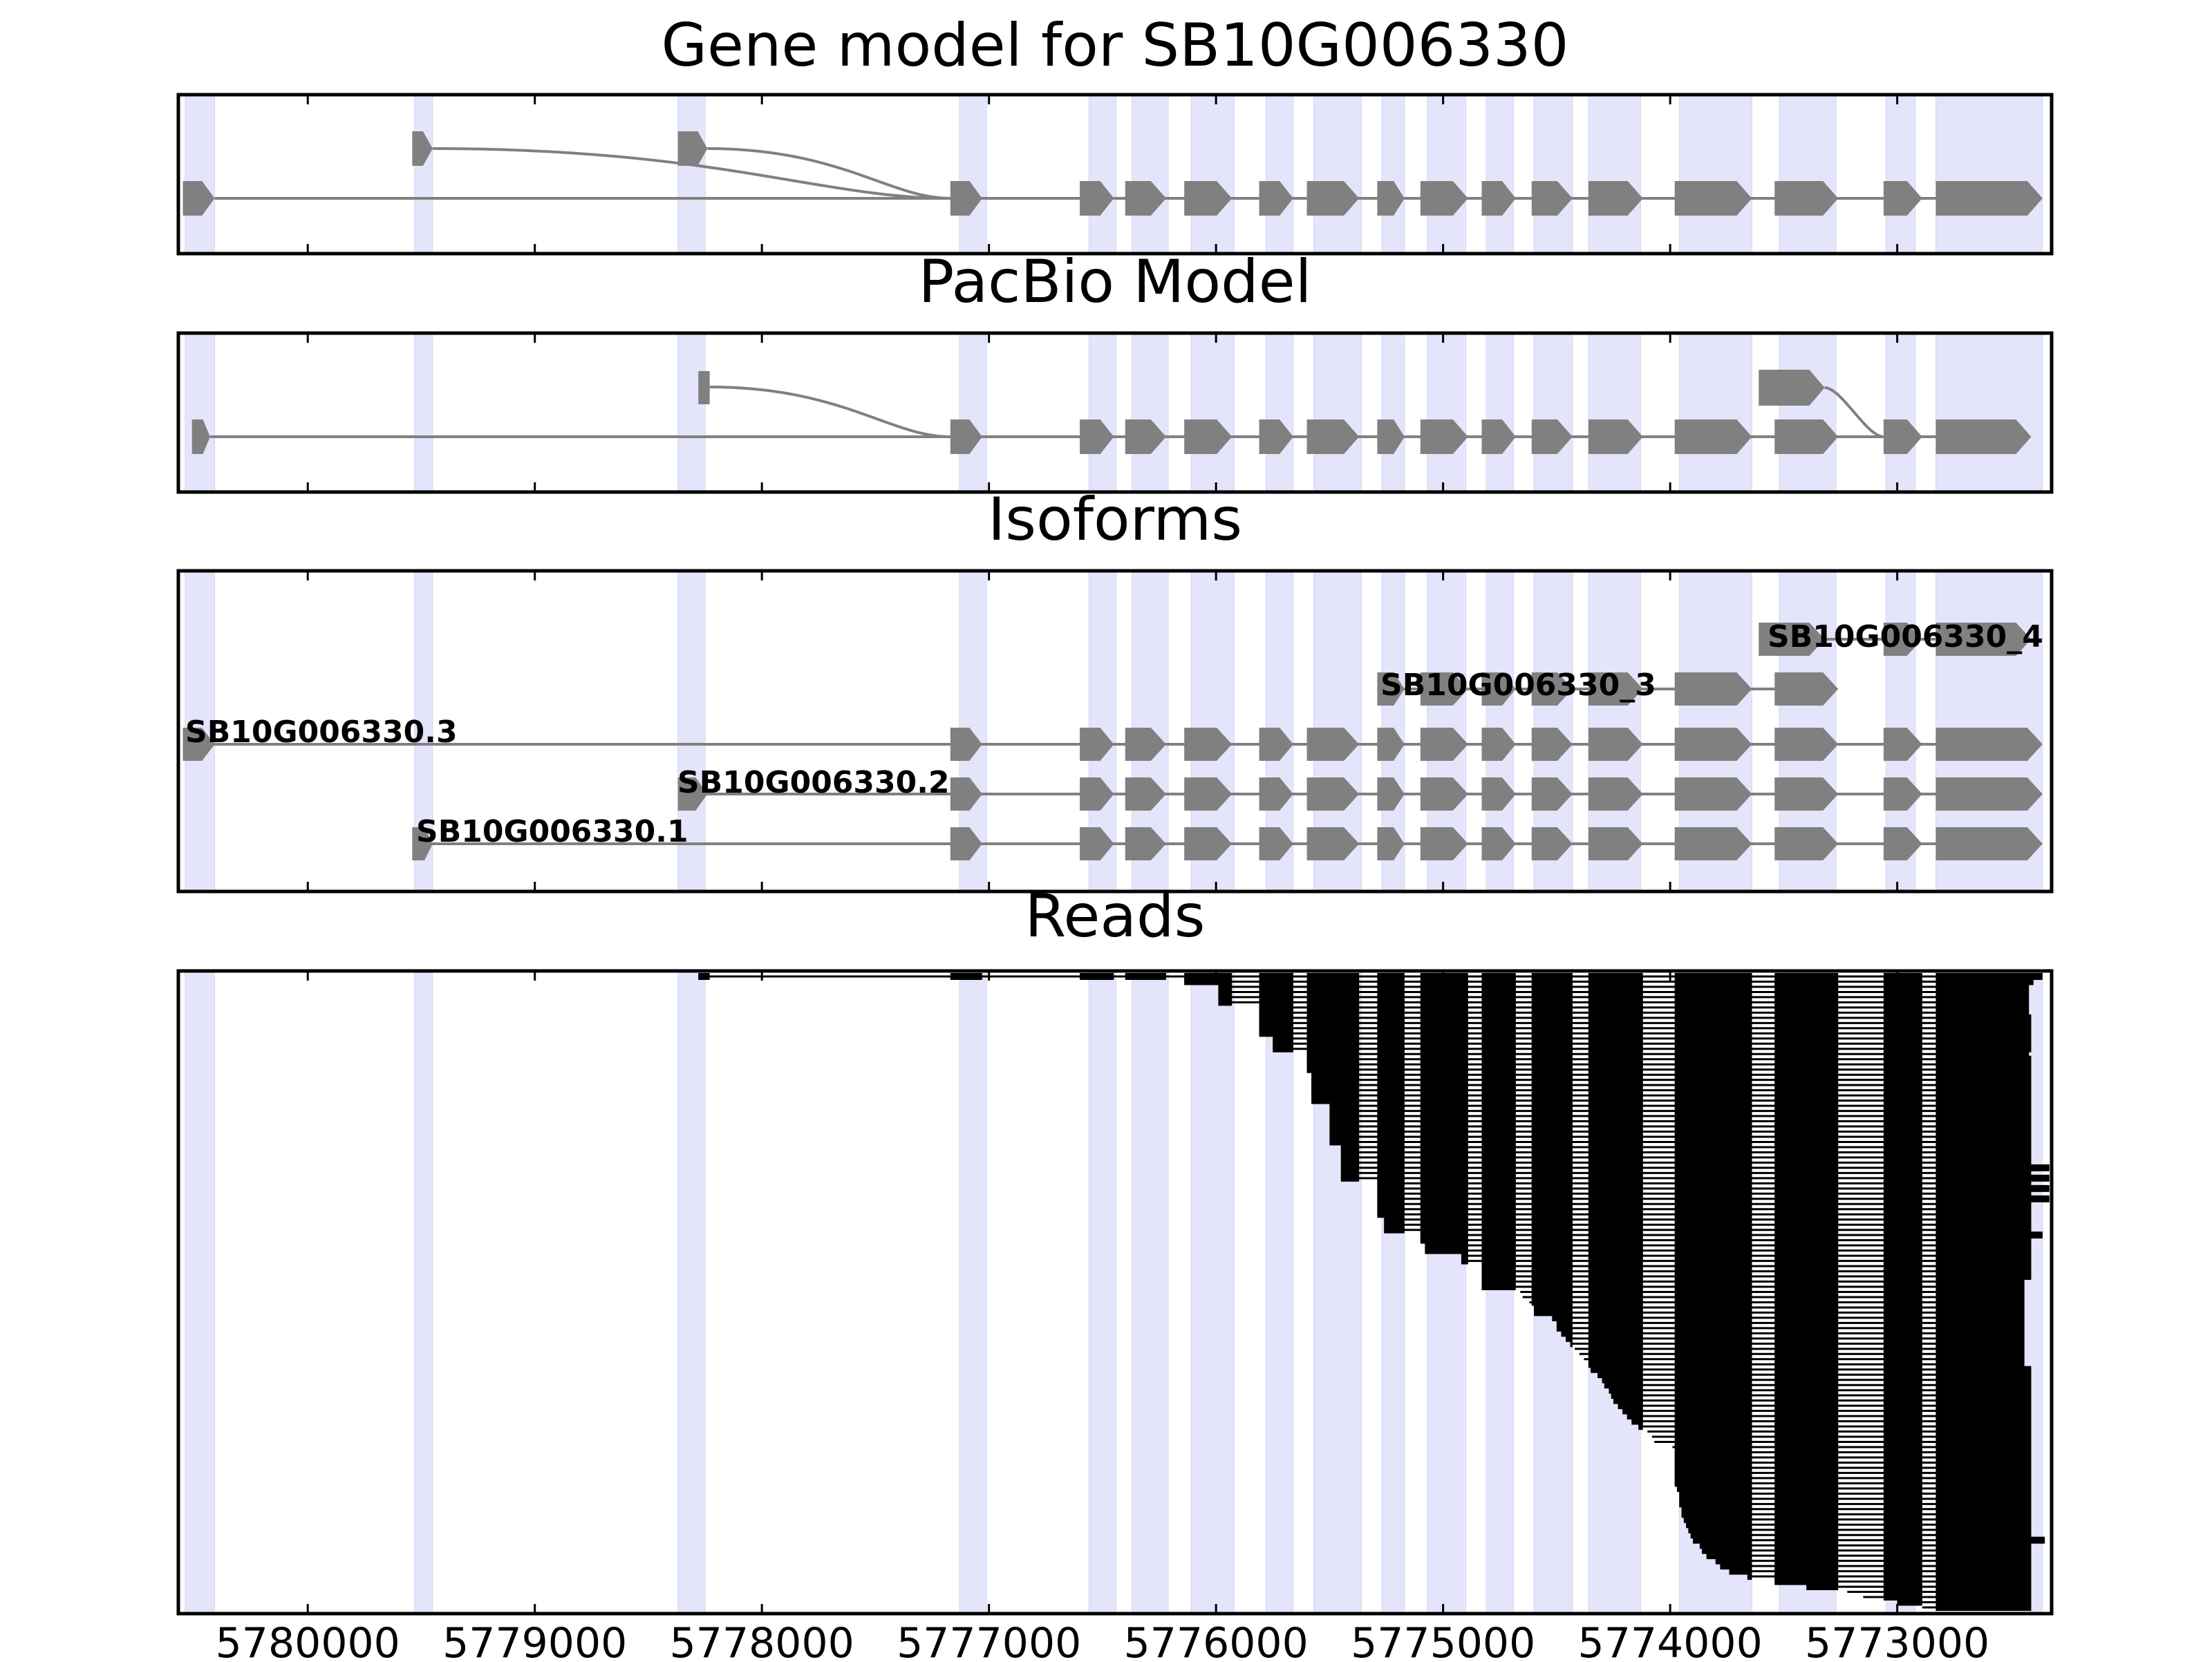 Image resolution: width=2212 pixels, height=1662 pixels. What do you see at coordinates (966, 198) in the screenshot?
I see `gene-model-exon` at bounding box center [966, 198].